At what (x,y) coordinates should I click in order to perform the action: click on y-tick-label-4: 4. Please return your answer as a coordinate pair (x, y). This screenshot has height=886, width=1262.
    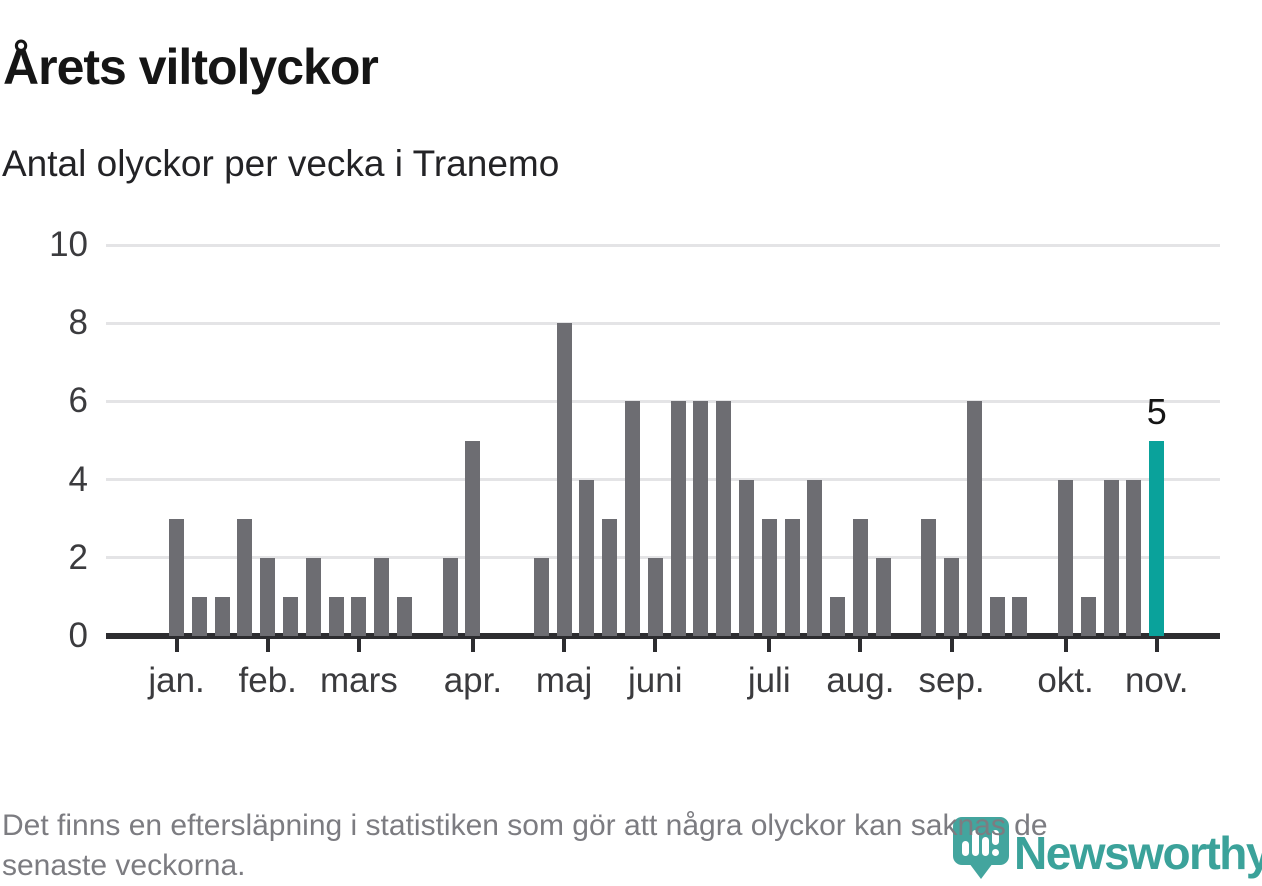
    Looking at the image, I should click on (78, 479).